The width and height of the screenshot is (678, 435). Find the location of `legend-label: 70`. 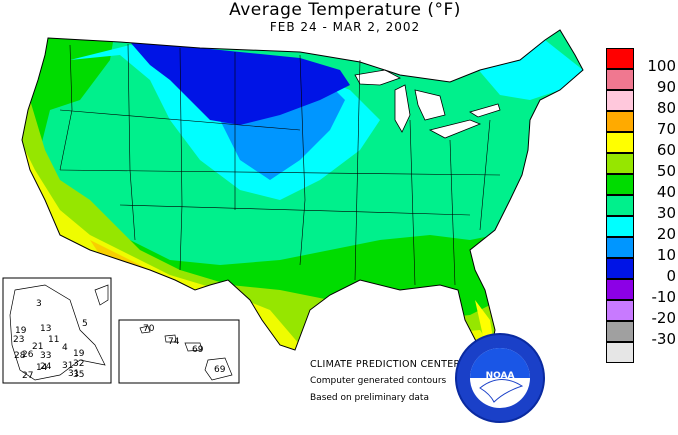

legend-label: 70 is located at coordinates (666, 129).